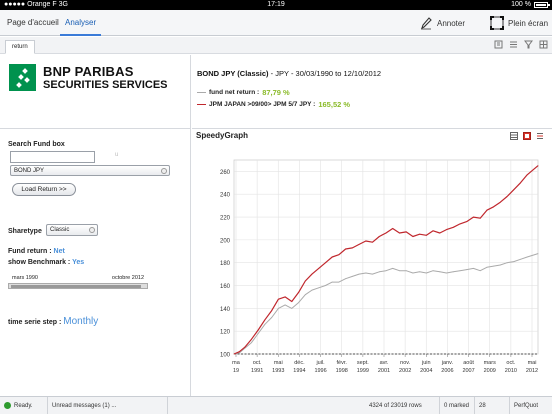 The image size is (552, 414). Describe the element at coordinates (60, 230) in the screenshot. I see `sharetype-value: Classic` at that location.